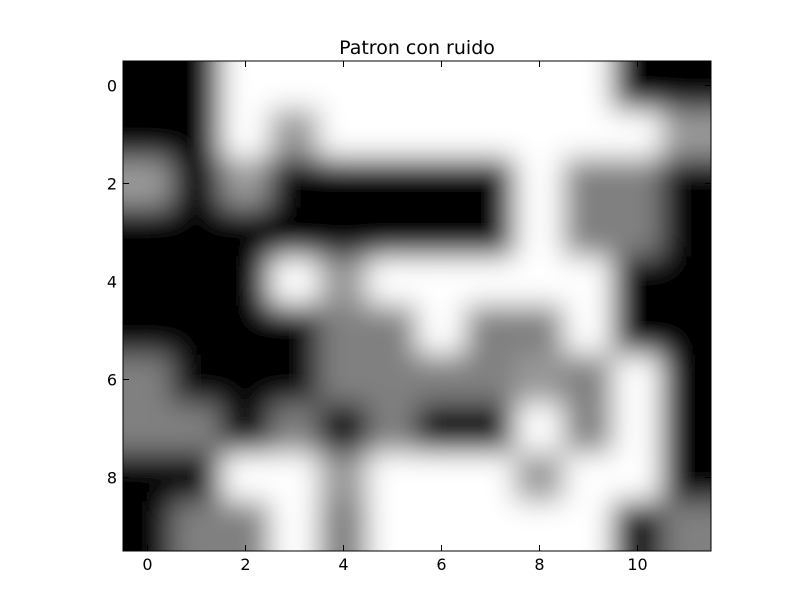 This screenshot has height=612, width=812. Describe the element at coordinates (112, 282) in the screenshot. I see `y-tick-label: 4` at that location.